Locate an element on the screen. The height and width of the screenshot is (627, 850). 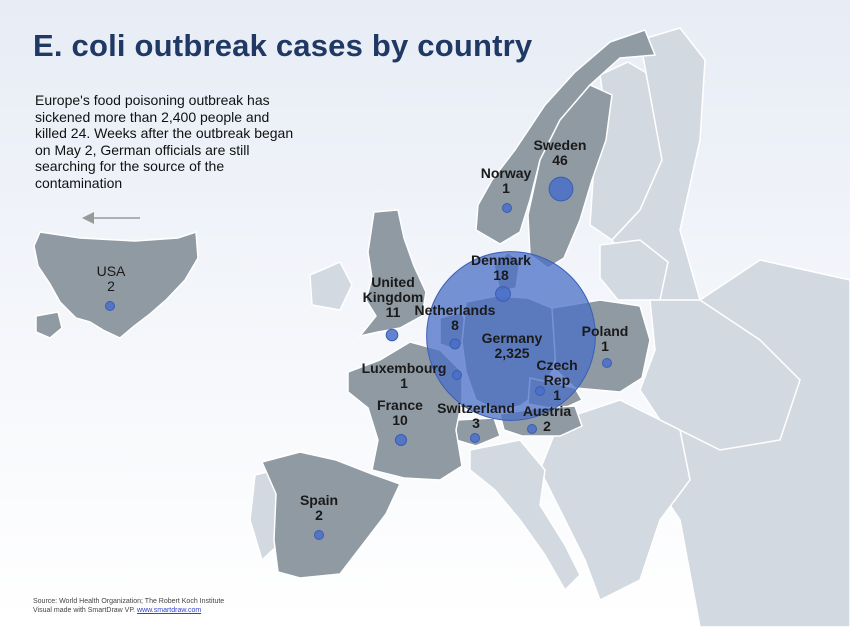
bubble-poland is located at coordinates (607, 363).